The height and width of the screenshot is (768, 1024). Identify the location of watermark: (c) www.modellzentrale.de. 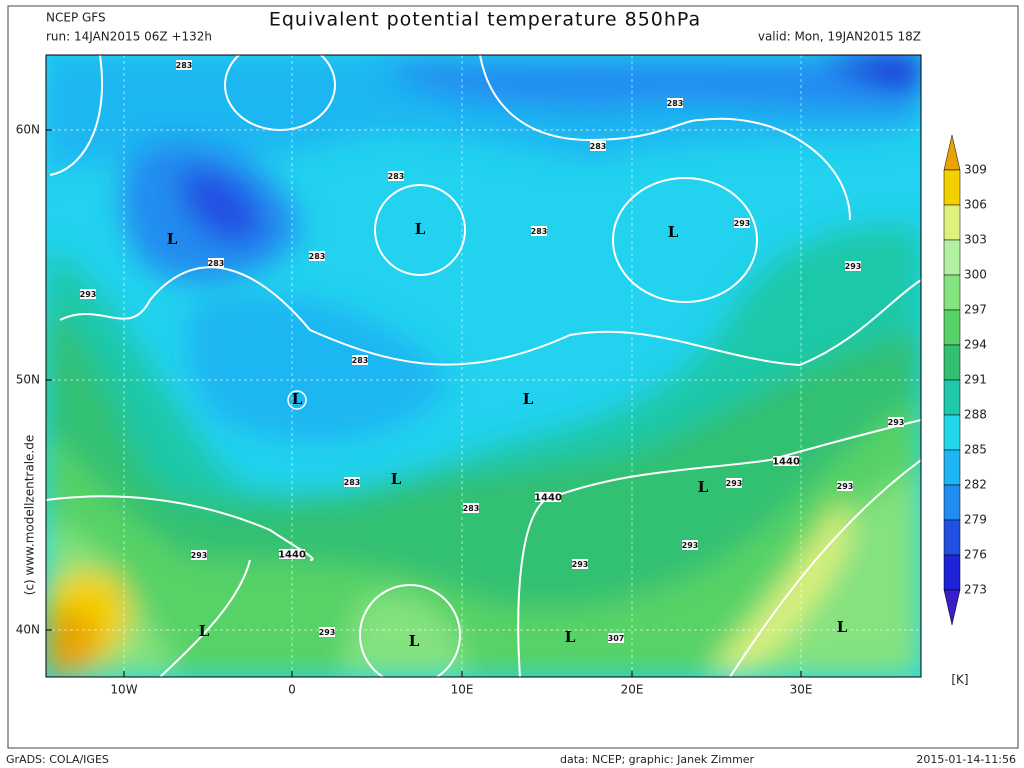
(30, 515).